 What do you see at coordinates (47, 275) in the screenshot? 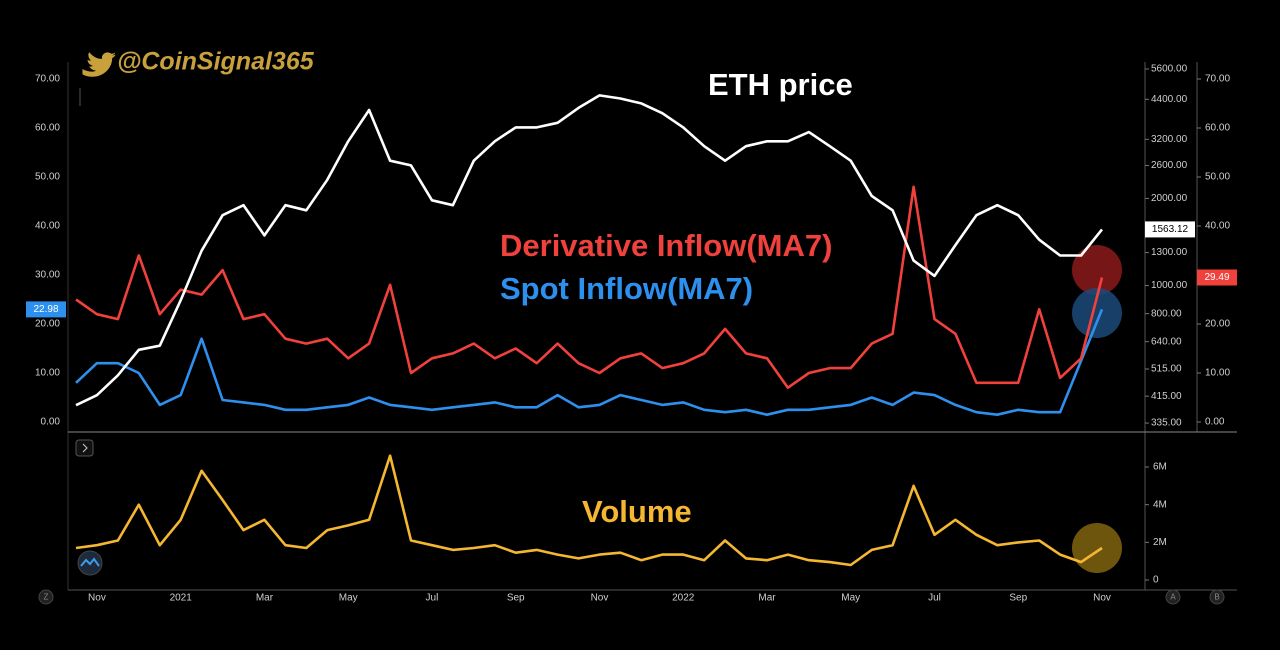
I see `y-tick-label: 30.00` at bounding box center [47, 275].